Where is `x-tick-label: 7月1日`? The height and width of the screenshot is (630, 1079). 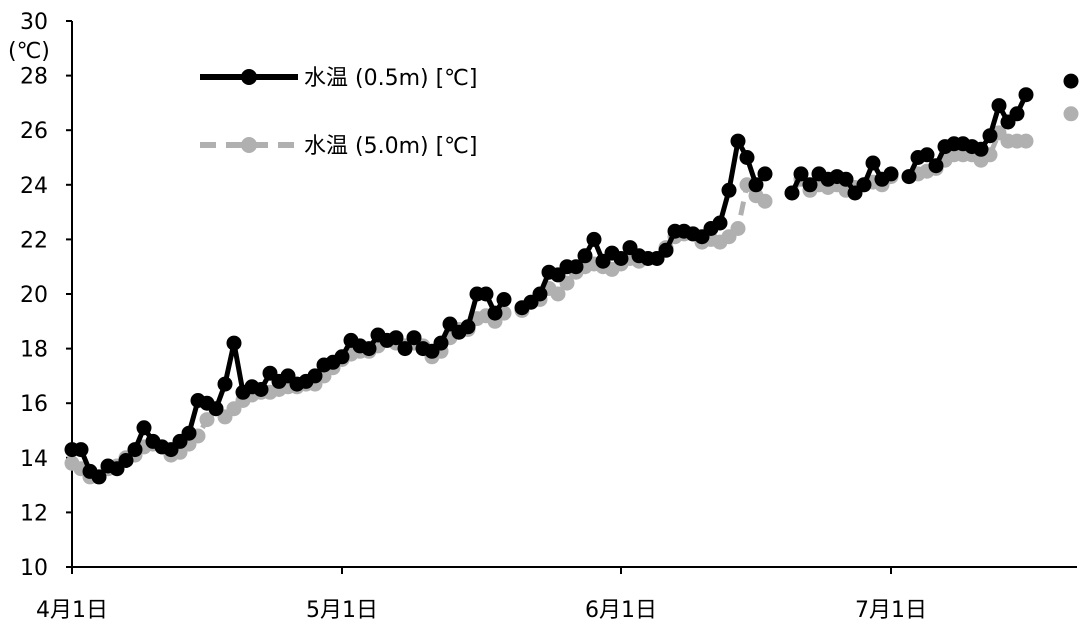 x-tick-label: 7月1日 is located at coordinates (891, 610).